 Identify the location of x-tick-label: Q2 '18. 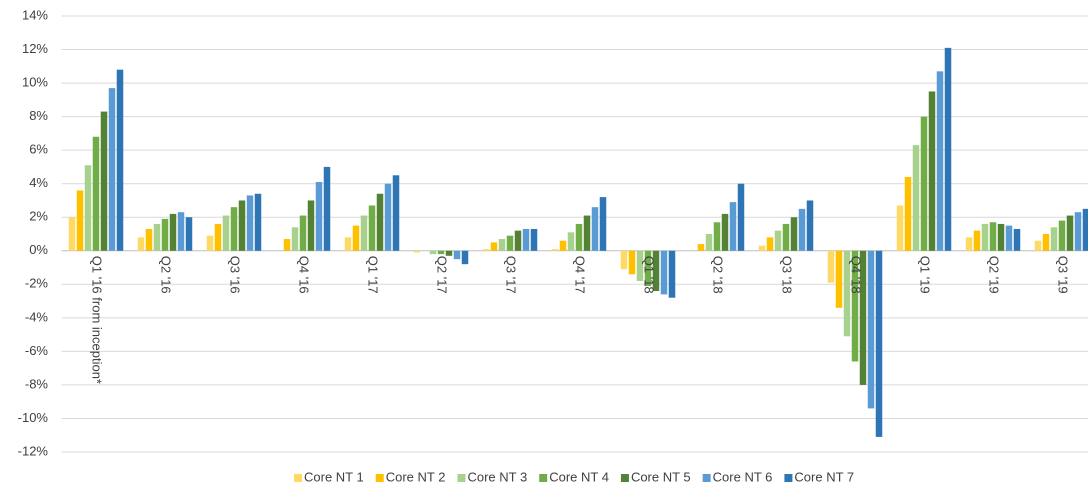
(718, 275).